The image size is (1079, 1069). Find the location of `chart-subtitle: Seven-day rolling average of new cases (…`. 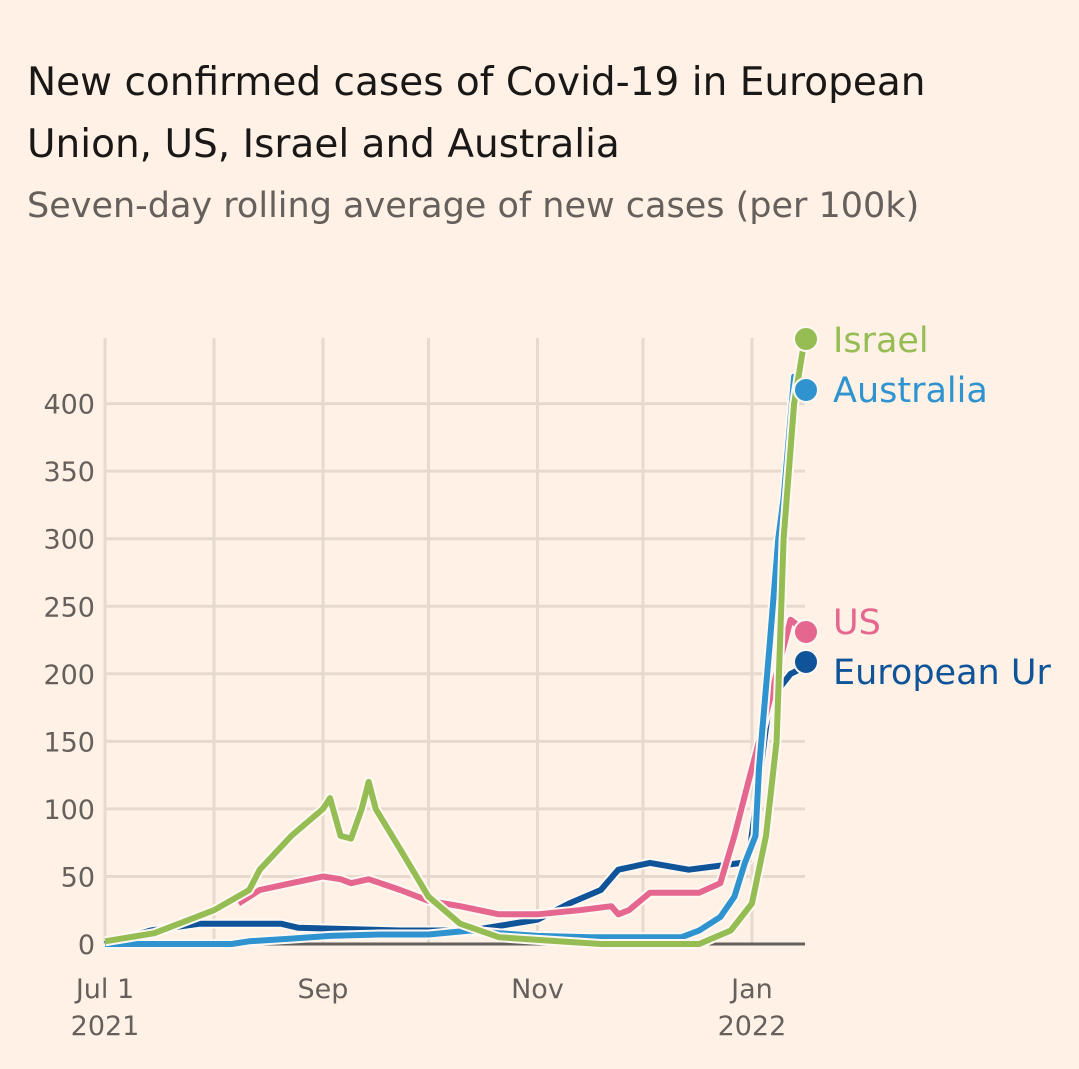

chart-subtitle: Seven-day rolling average of new cases (… is located at coordinates (473, 206).